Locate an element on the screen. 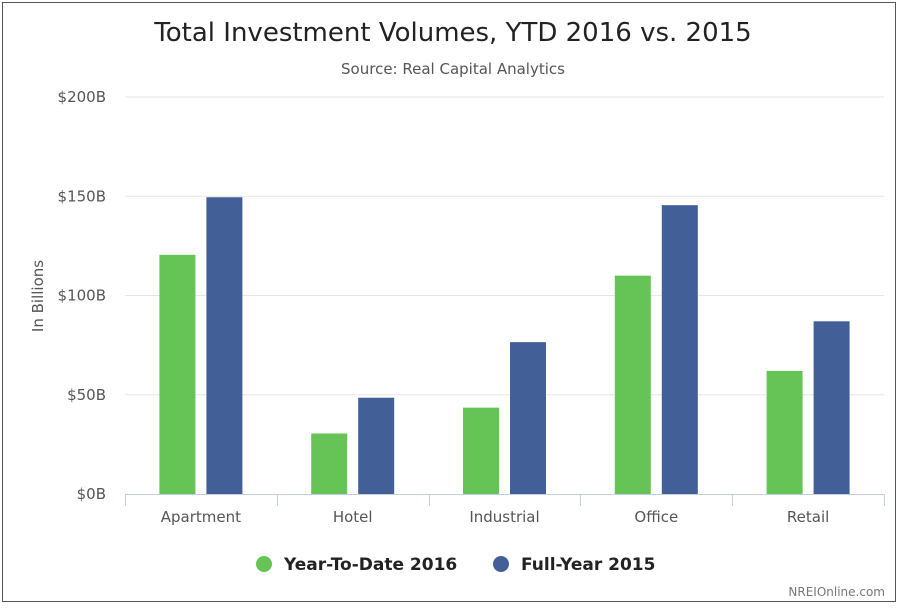 This screenshot has height=608, width=902. y-tick-label: $100B is located at coordinates (82, 296).